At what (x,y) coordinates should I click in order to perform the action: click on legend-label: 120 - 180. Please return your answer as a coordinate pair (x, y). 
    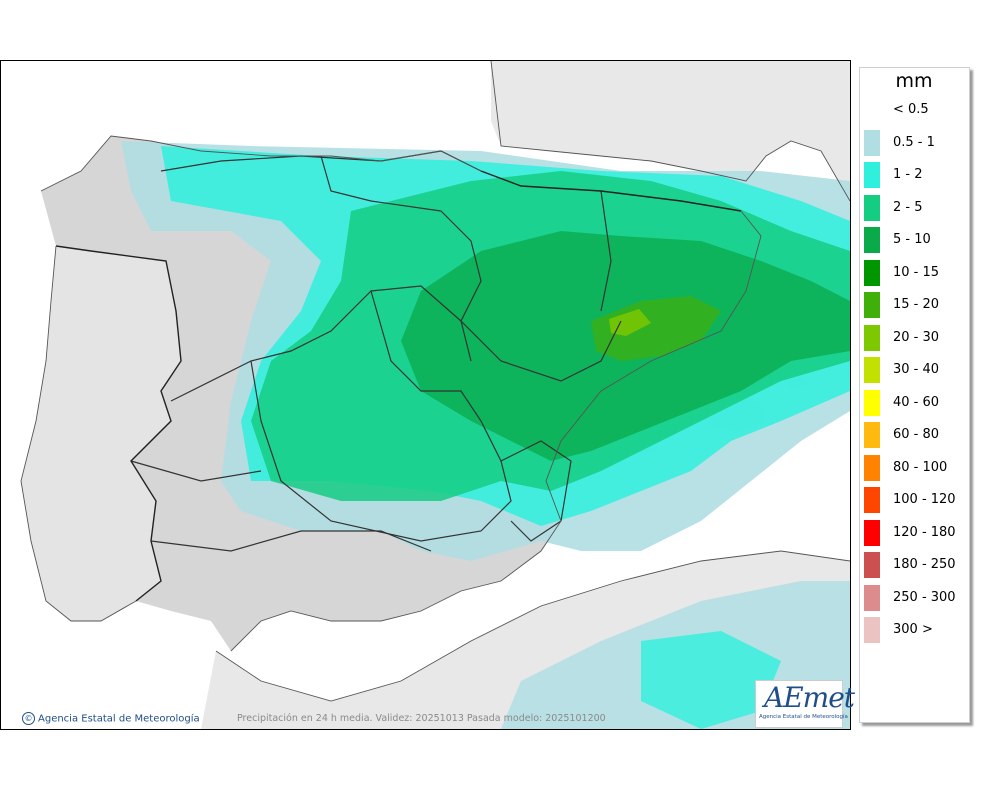
    Looking at the image, I should click on (924, 532).